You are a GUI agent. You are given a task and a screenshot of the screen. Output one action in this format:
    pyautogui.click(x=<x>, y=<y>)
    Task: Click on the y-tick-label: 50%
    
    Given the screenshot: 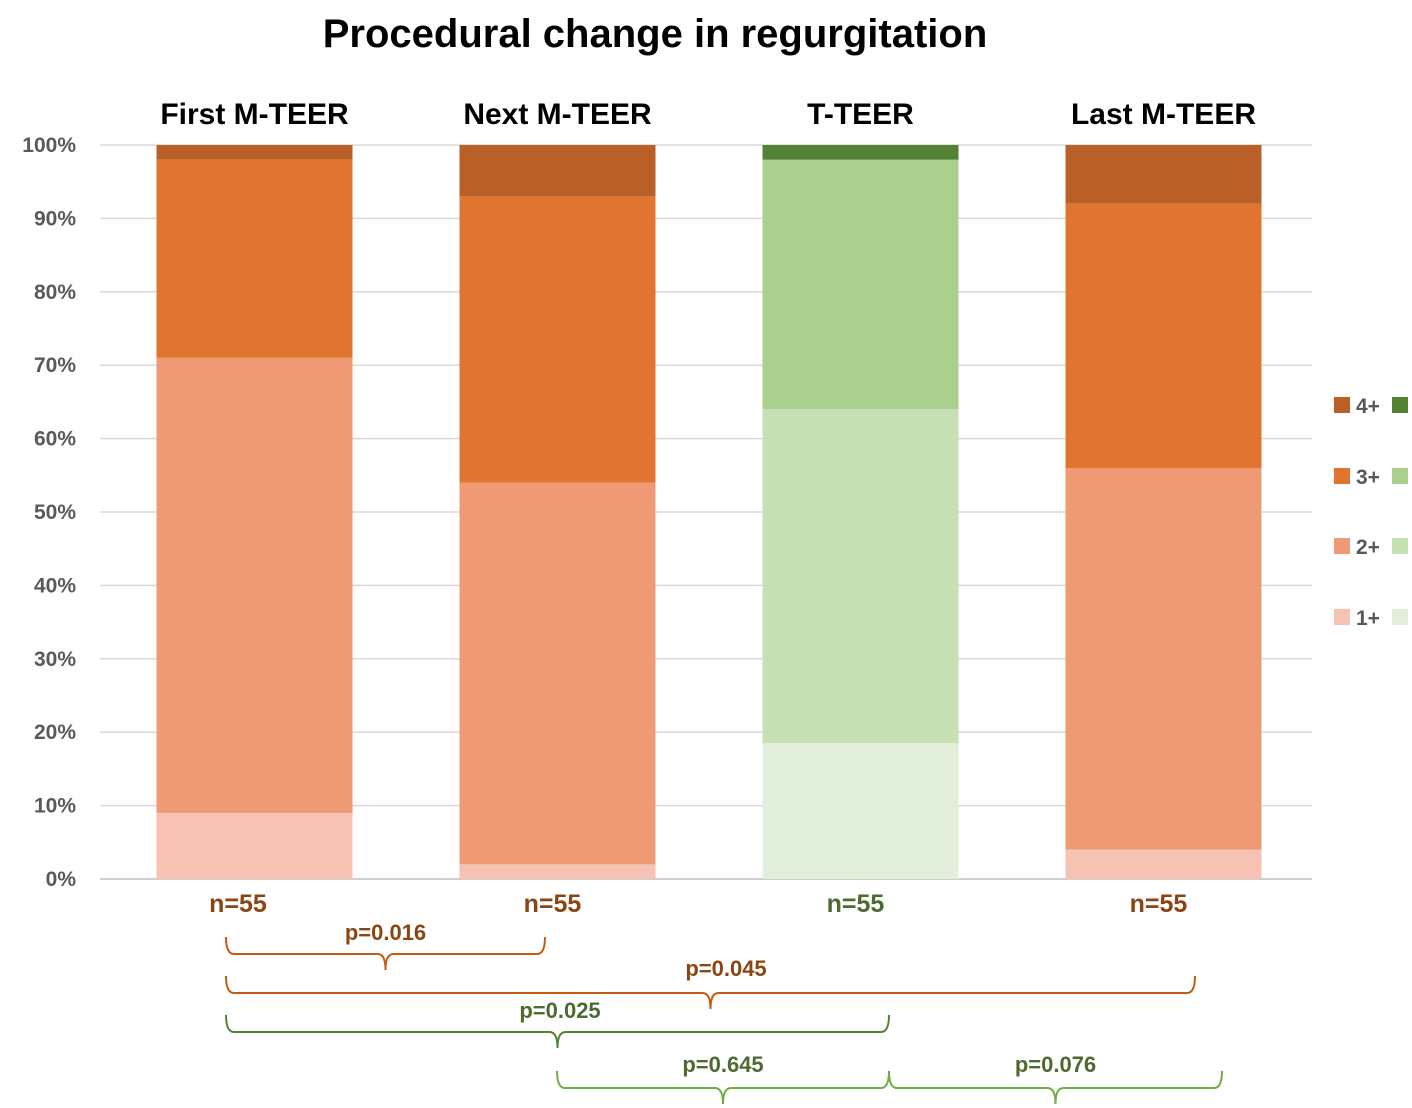 What is the action you would take?
    pyautogui.click(x=55, y=512)
    